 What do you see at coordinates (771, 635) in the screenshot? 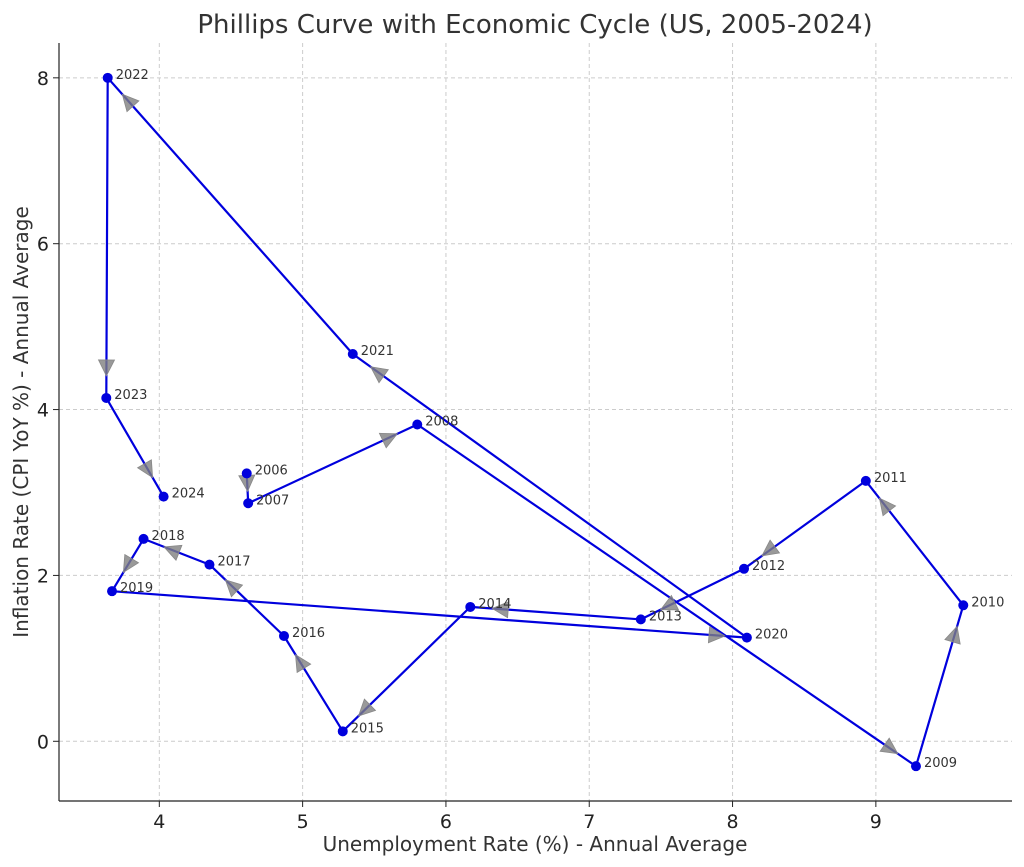
I see `point-label: 2020` at bounding box center [771, 635].